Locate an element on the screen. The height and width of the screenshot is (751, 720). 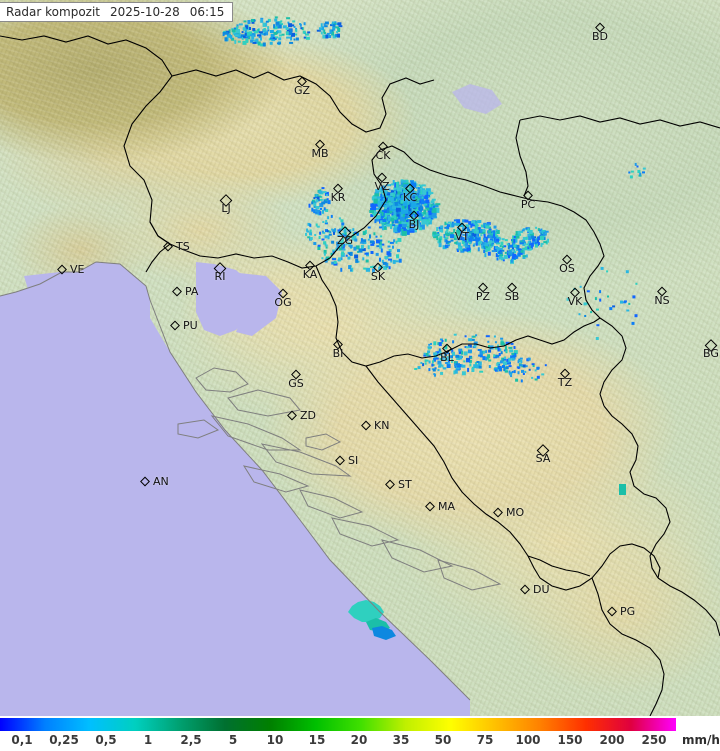
city-label: SB is located at coordinates (512, 296).